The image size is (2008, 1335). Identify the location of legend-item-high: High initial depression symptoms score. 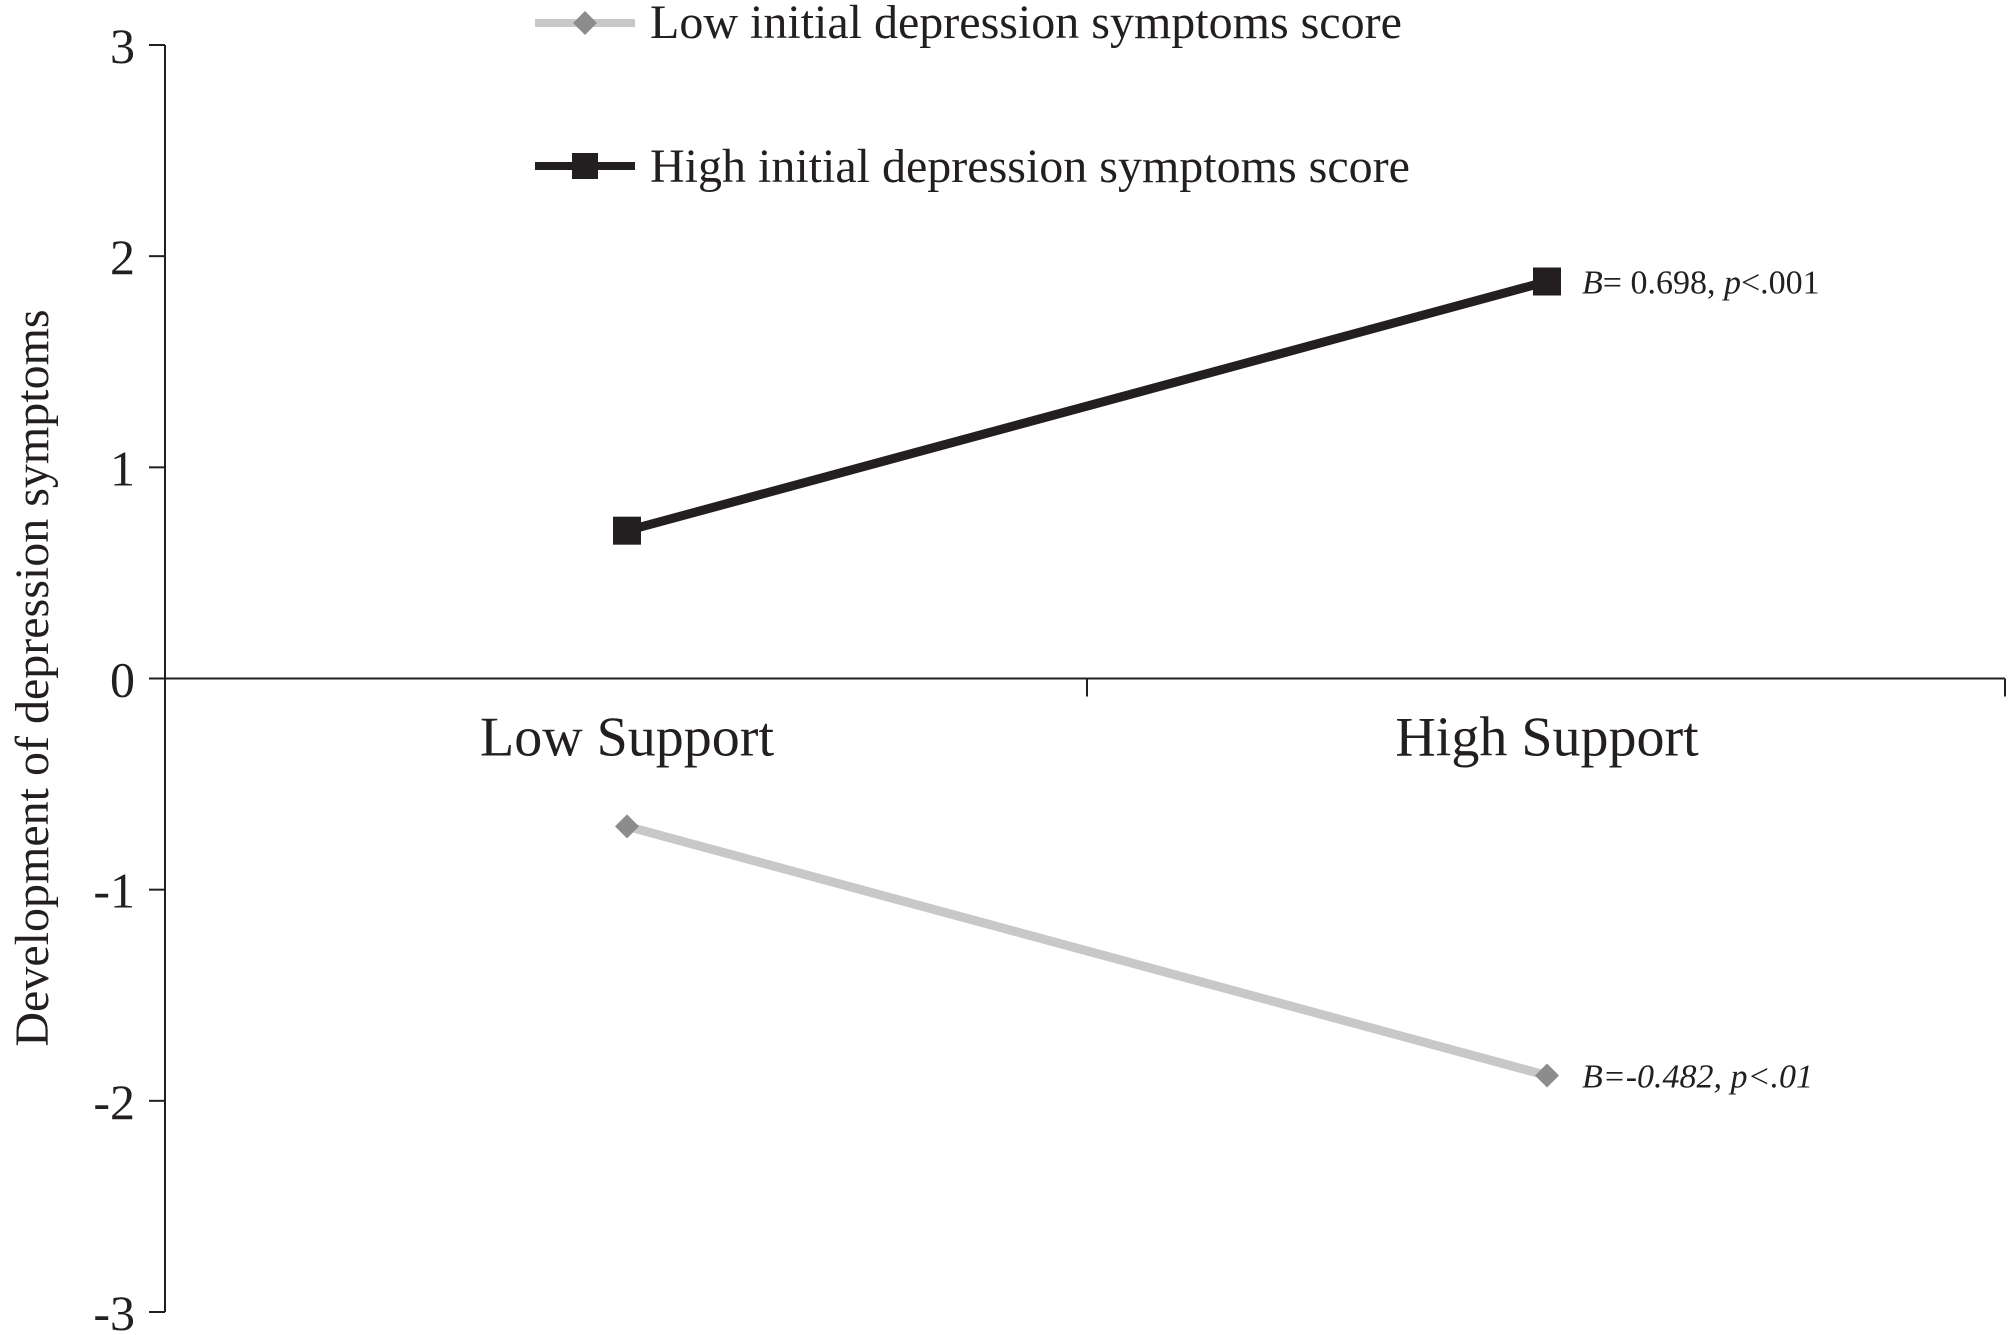
(972, 166).